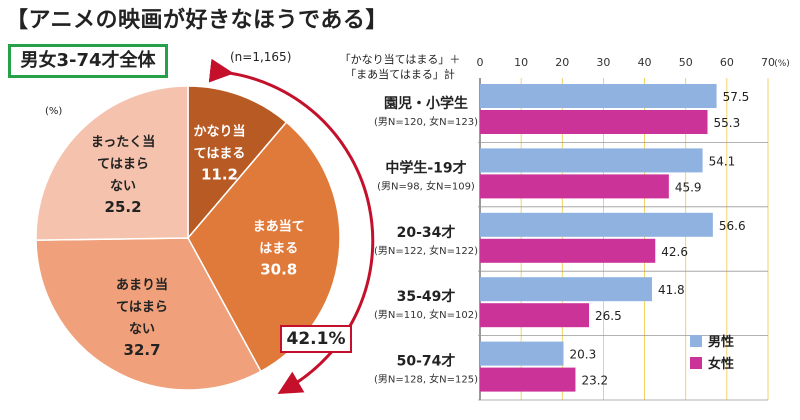 The image size is (800, 420). What do you see at coordinates (671, 290) in the screenshot?
I see `bar-value-label: 41.8` at bounding box center [671, 290].